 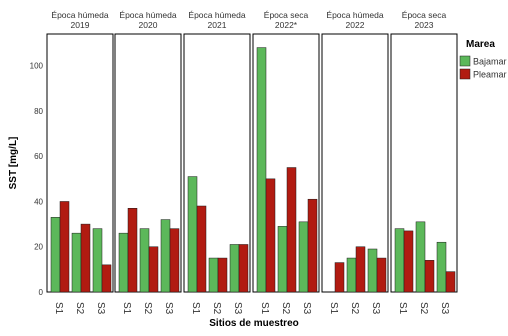 I want to click on facet-subtitle: 2022, so click(x=355, y=25).